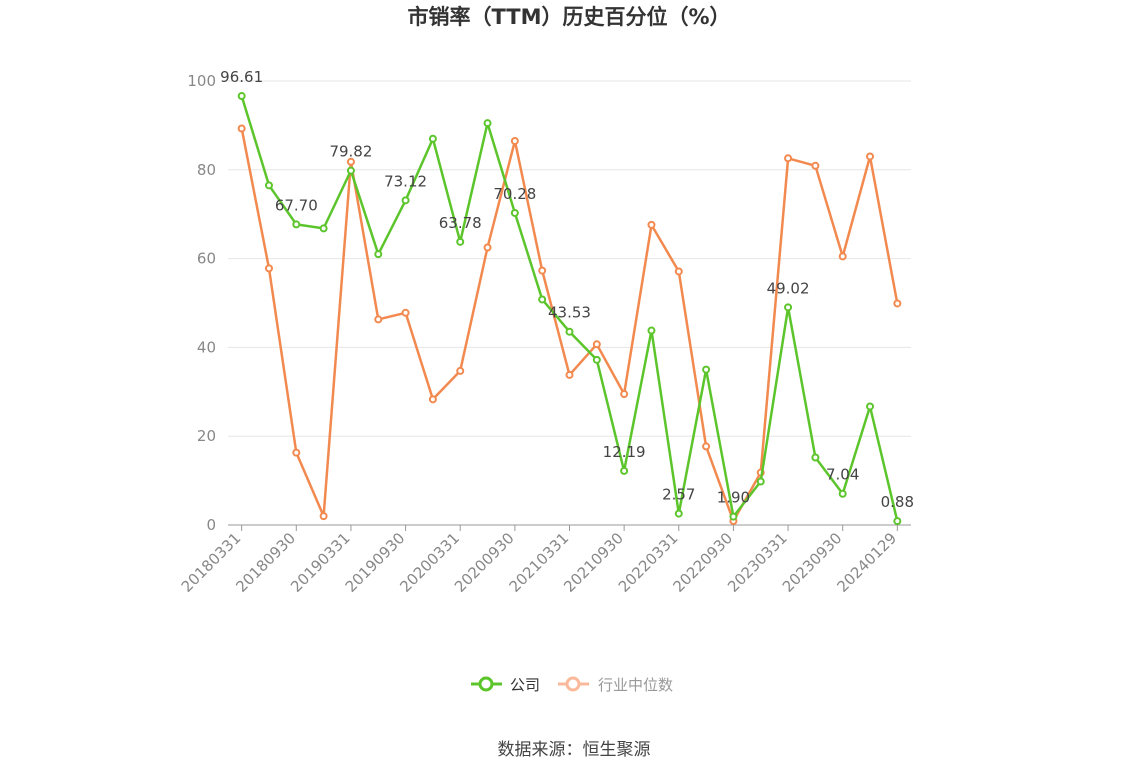  I want to click on chart-title: 市销率（TTM）历史百分位（%）, so click(568, 17).